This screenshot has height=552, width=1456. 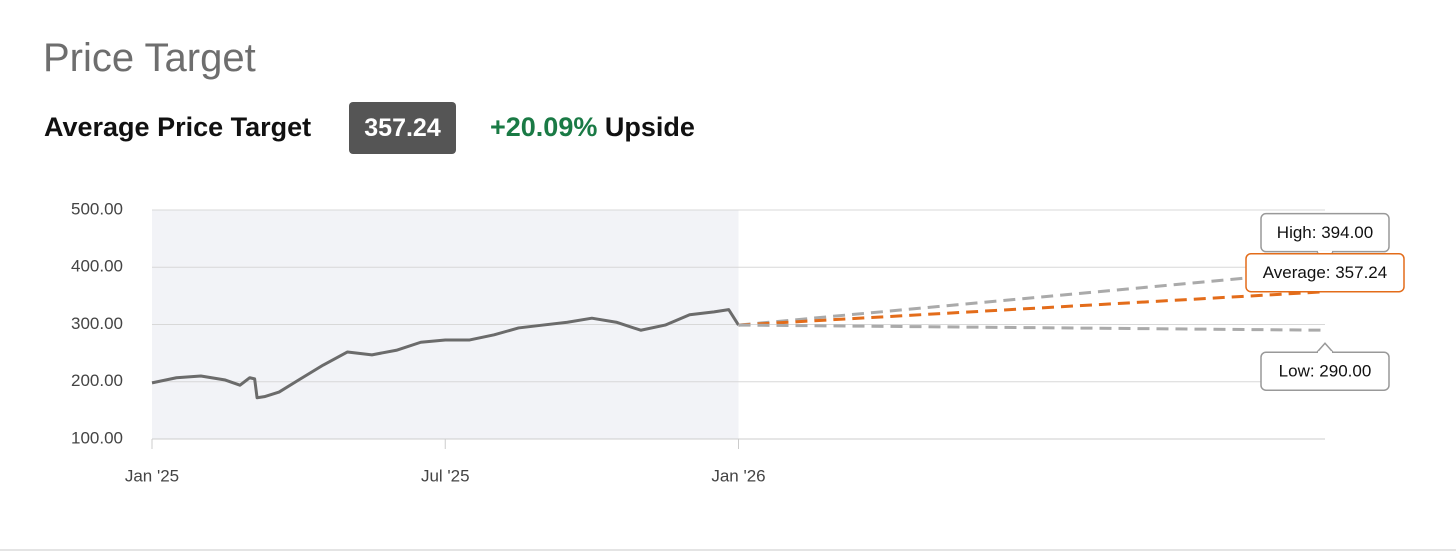 I want to click on badge: 357.24, so click(x=402, y=128).